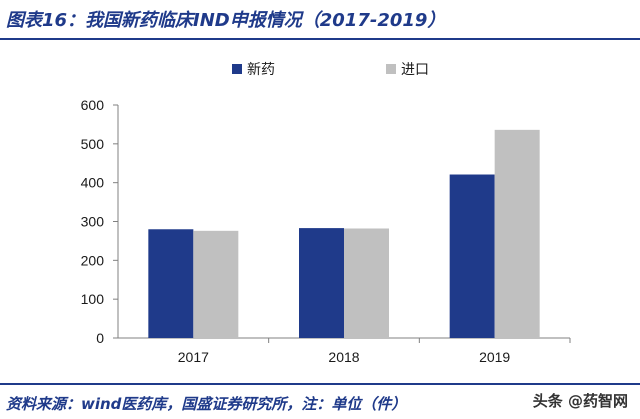 This screenshot has height=419, width=640. I want to click on legend-label-new-drug: 新药, so click(261, 70).